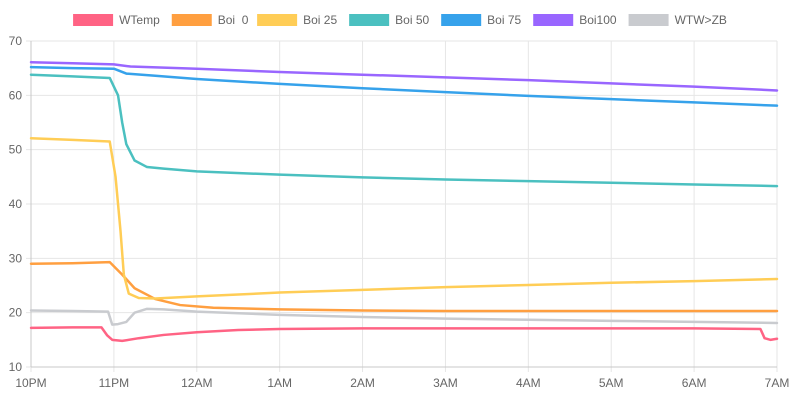  I want to click on series-line-wtemp, so click(404, 334).